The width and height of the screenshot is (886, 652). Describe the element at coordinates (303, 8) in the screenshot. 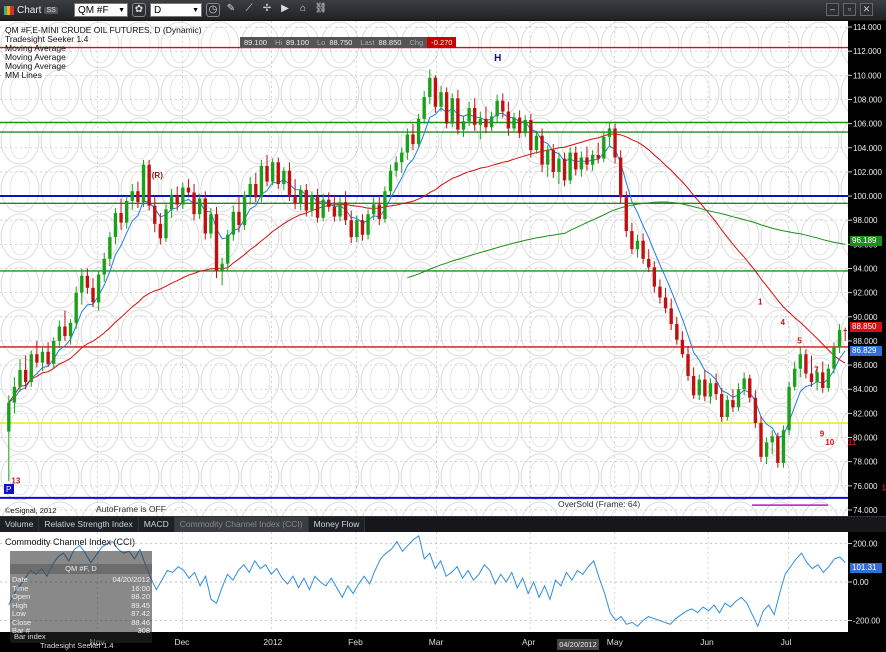

I see `lock-icon: ⌂` at that location.